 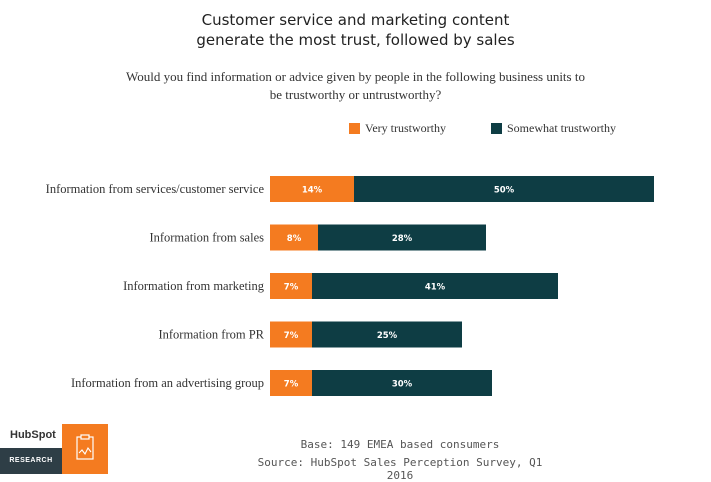 What do you see at coordinates (31, 461) in the screenshot?
I see `research-tag: RESEARCH` at bounding box center [31, 461].